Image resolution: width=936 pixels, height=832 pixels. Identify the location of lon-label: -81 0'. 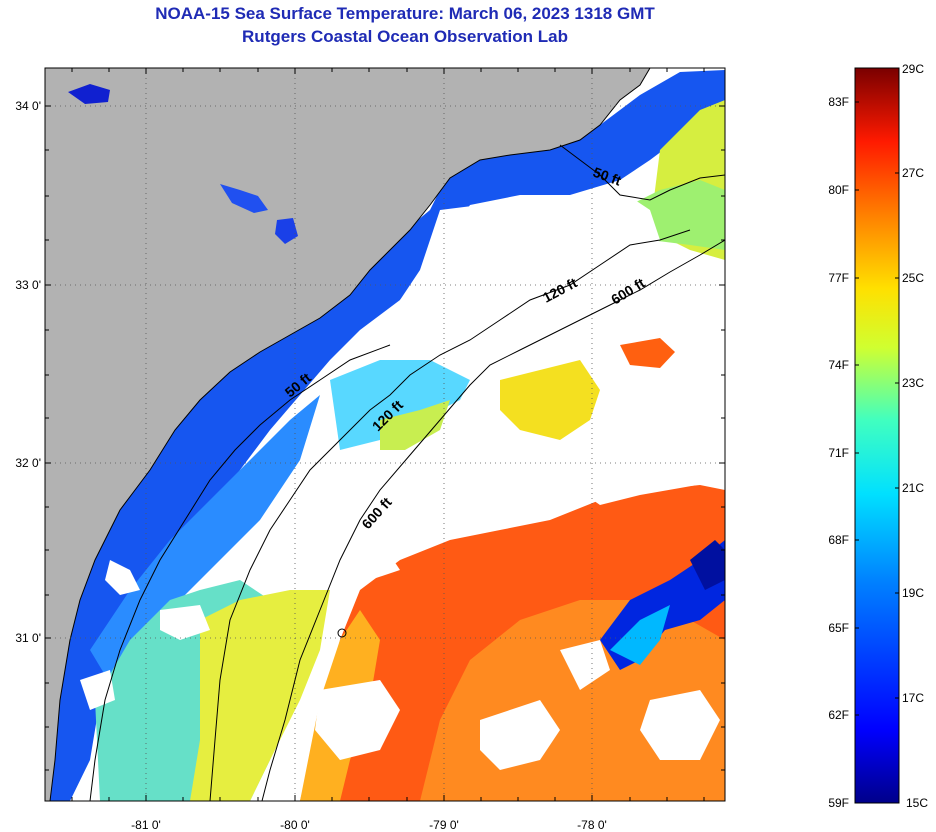
(146, 825).